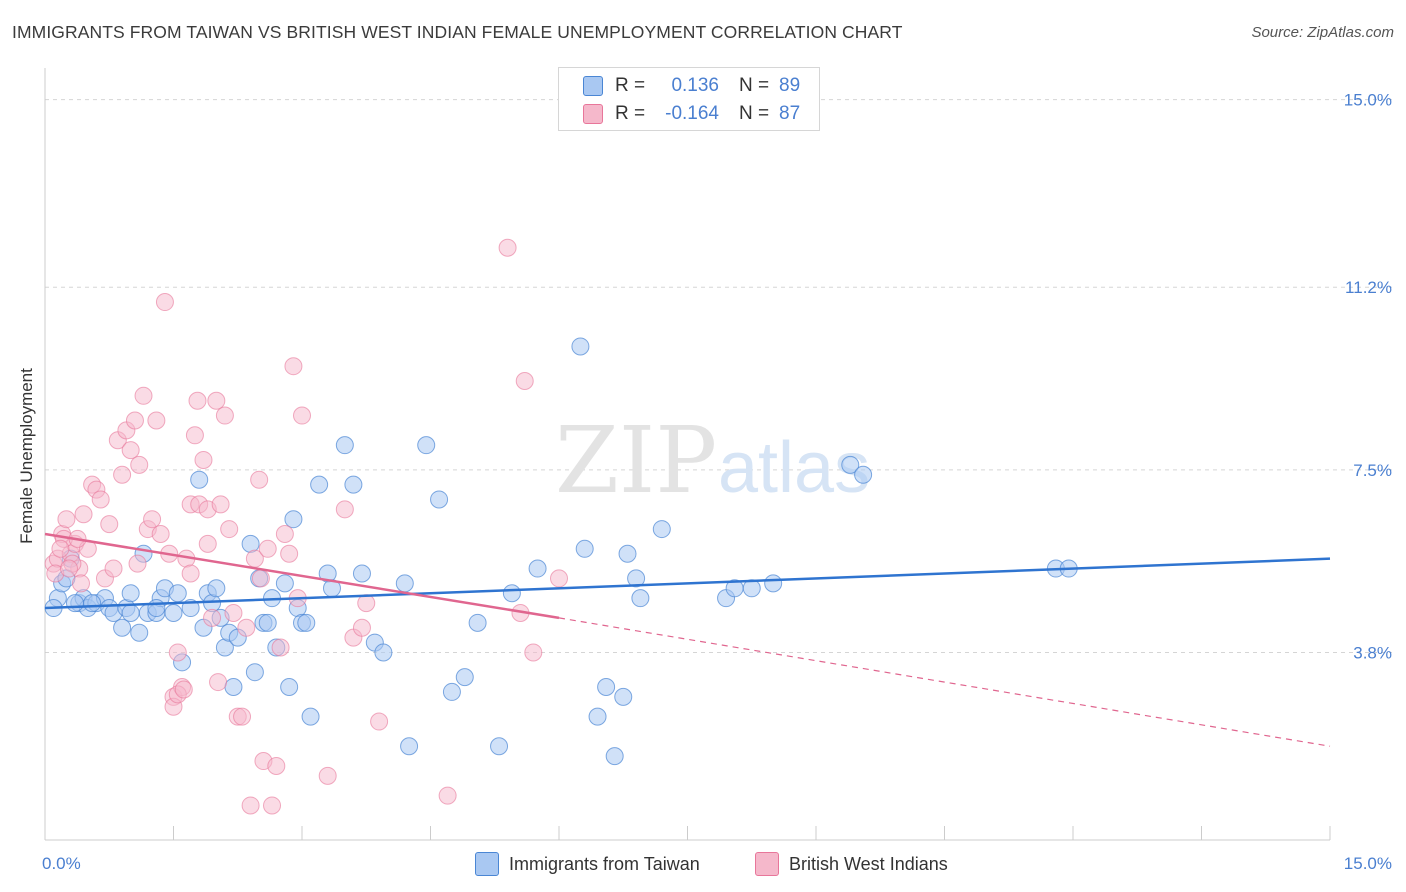 This screenshot has height=892, width=1406. I want to click on legend-swatch-bwi, so click(593, 114).